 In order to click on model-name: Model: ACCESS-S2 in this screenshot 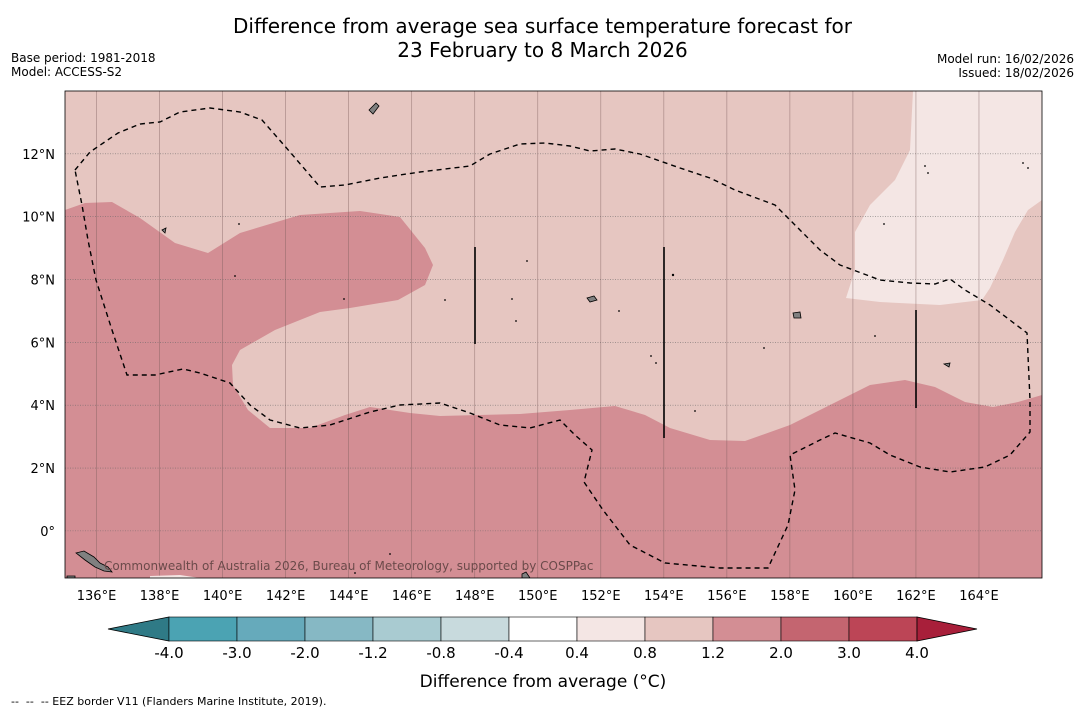, I will do `click(67, 72)`.